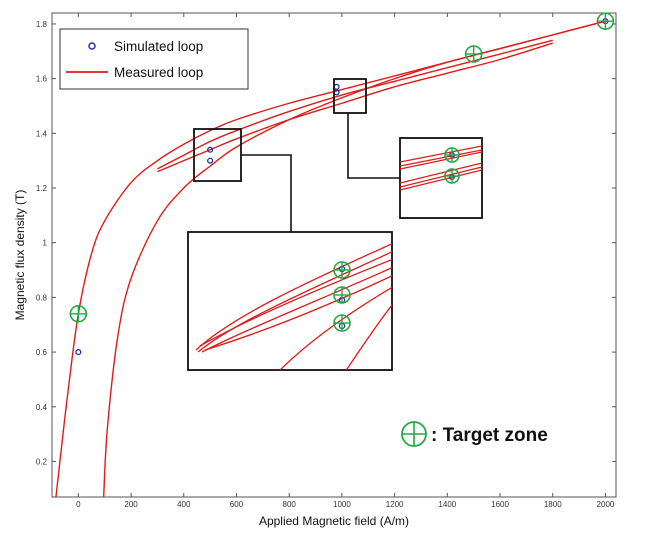 Image resolution: width=650 pixels, height=534 pixels. What do you see at coordinates (293, 306) in the screenshot?
I see `inset-large-curves` at bounding box center [293, 306].